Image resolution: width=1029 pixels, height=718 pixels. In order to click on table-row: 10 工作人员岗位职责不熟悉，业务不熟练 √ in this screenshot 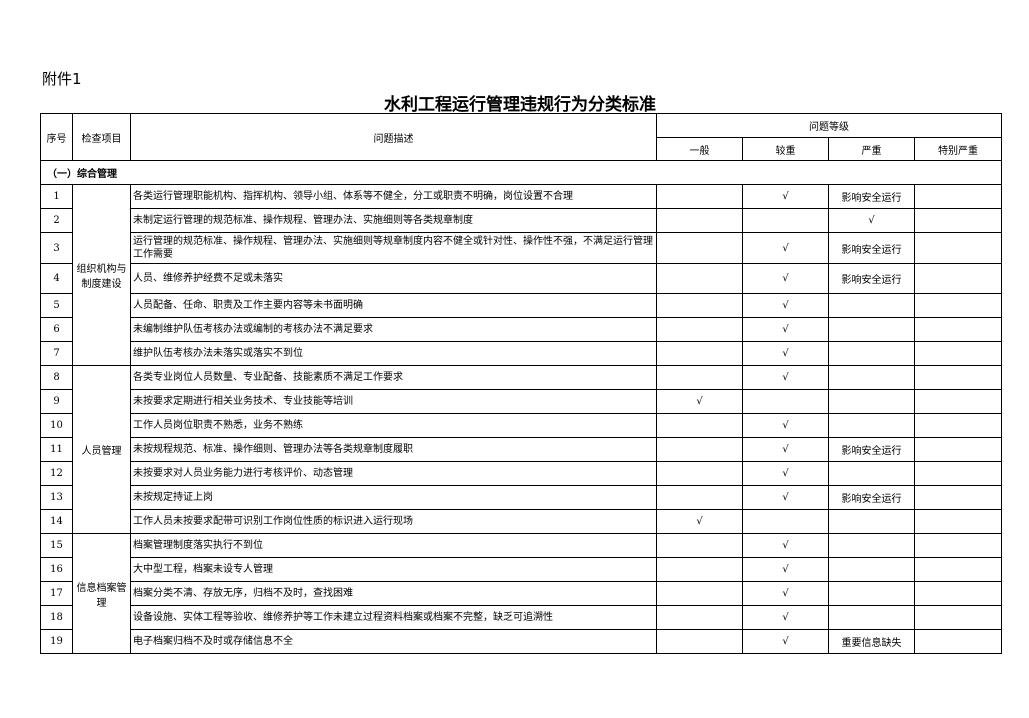, I will do `click(521, 425)`.